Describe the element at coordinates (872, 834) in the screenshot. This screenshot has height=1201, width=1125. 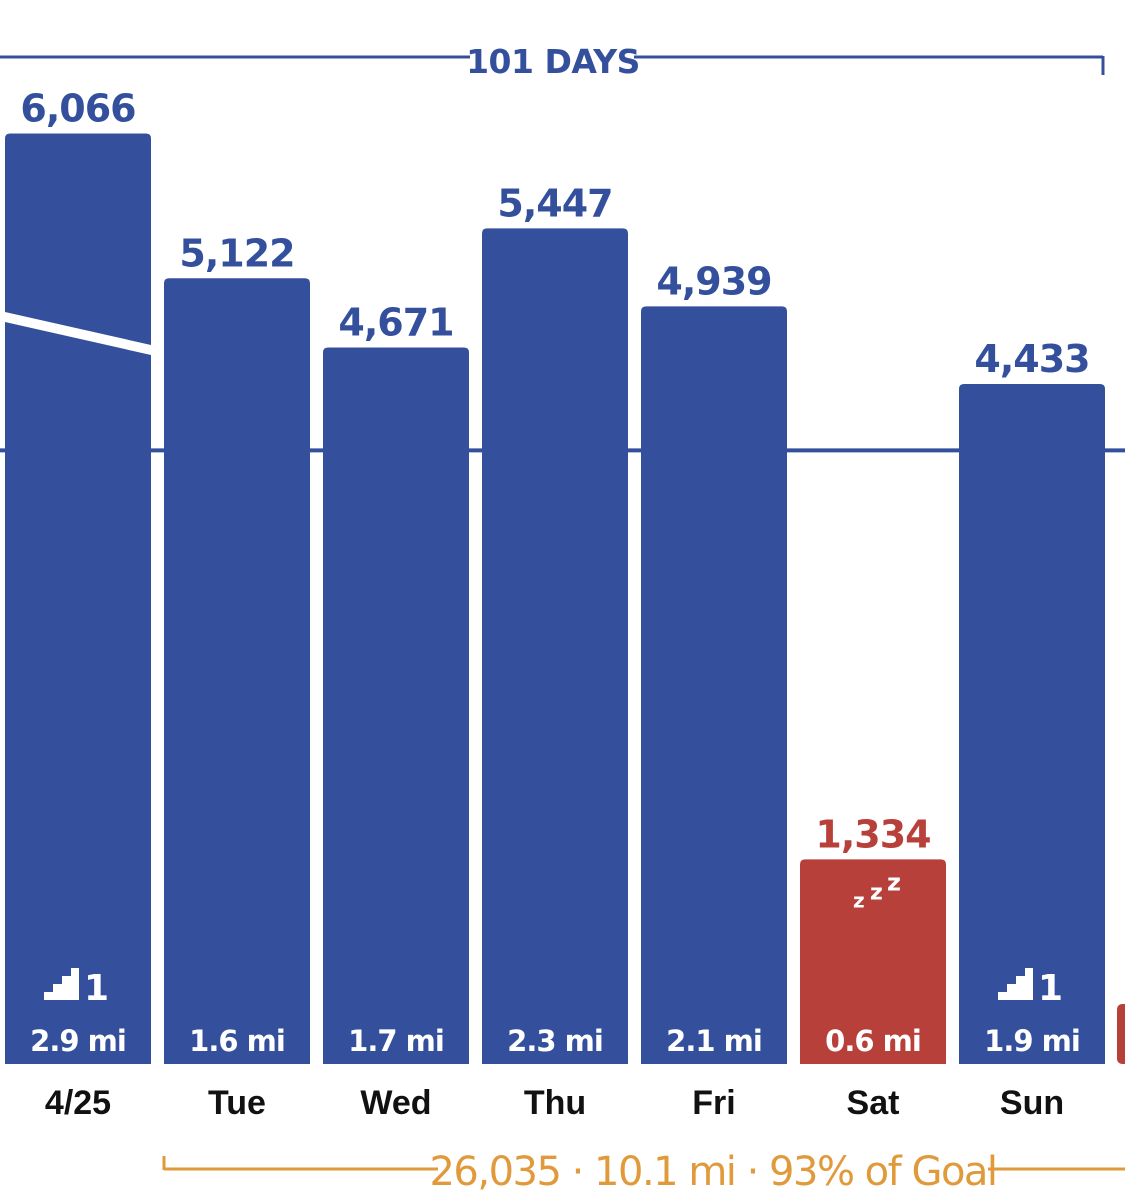
I see `bar-value-label: 1,334` at that location.